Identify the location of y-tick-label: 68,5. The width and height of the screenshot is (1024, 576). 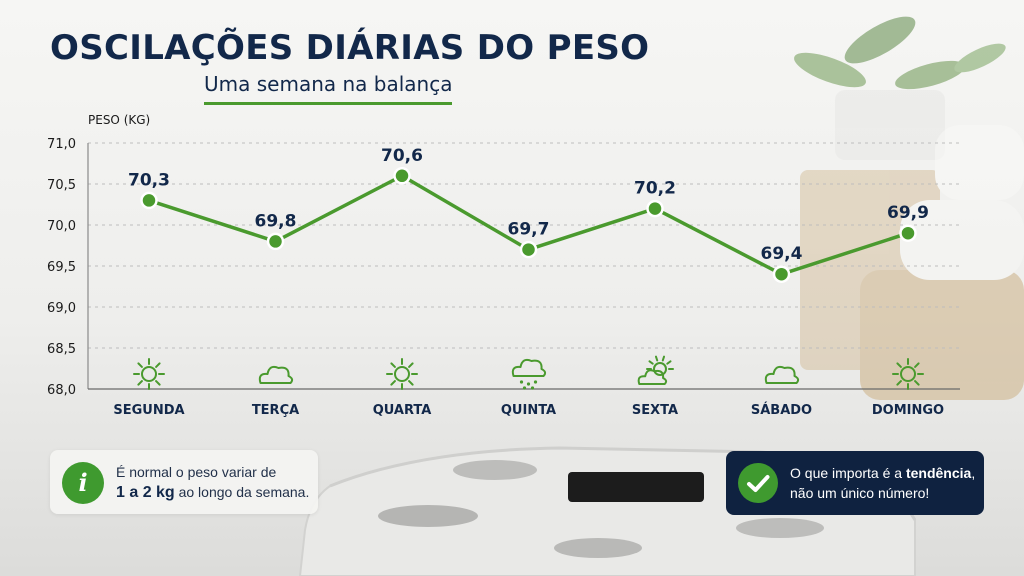
(61, 349).